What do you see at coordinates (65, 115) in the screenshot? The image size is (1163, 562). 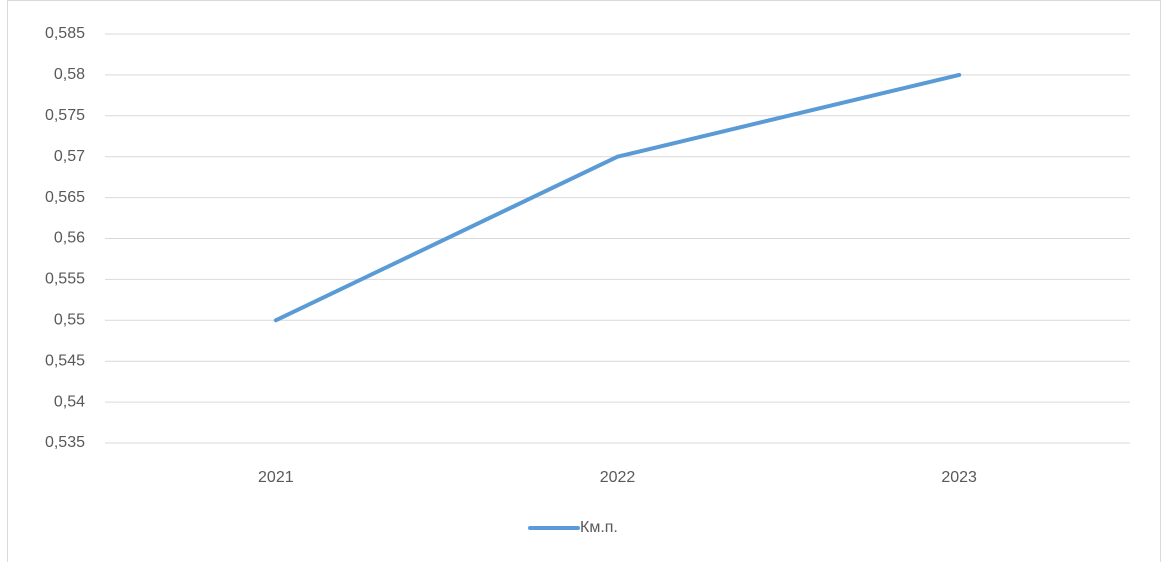 I see `y-tick-label: 0,575` at bounding box center [65, 115].